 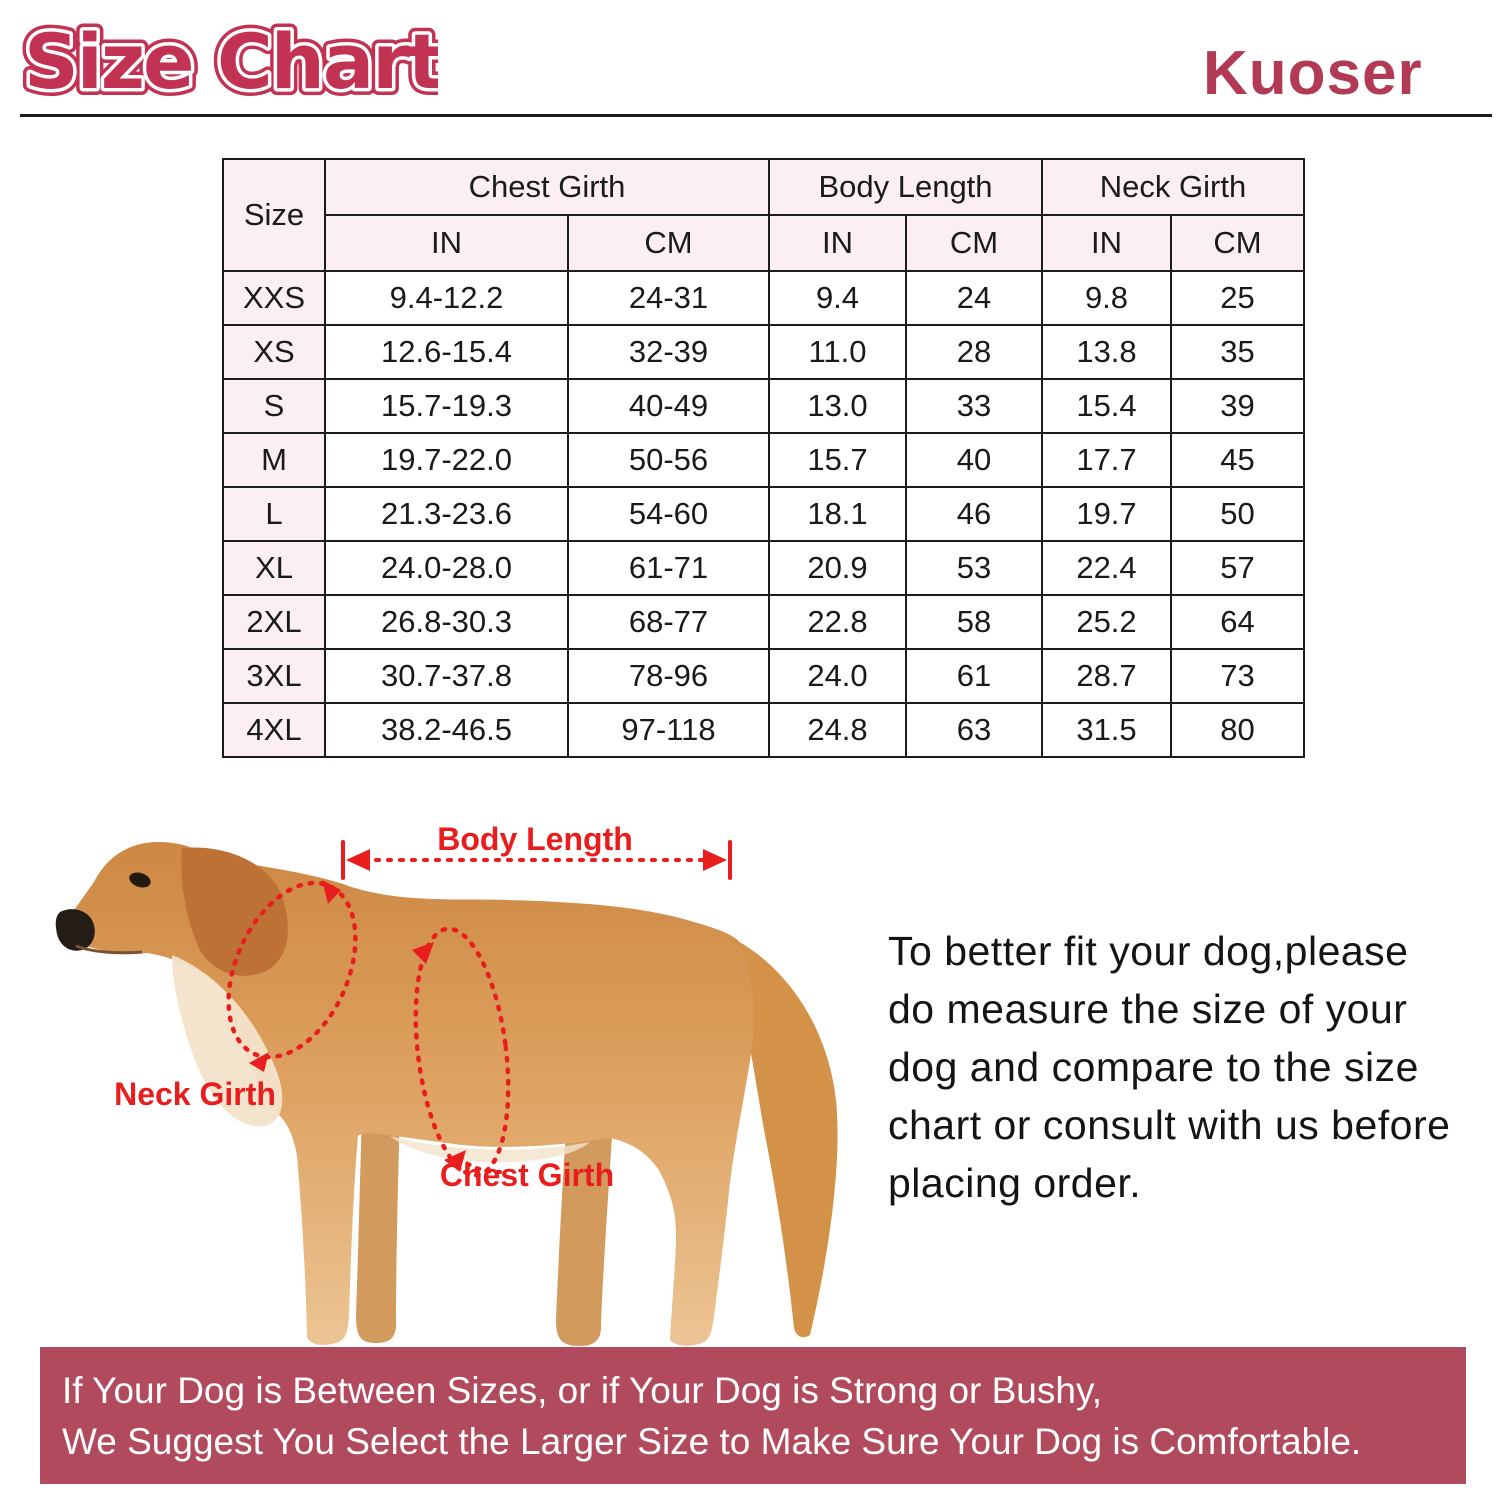 What do you see at coordinates (837, 406) in the screenshot?
I see `cell: 13.0` at bounding box center [837, 406].